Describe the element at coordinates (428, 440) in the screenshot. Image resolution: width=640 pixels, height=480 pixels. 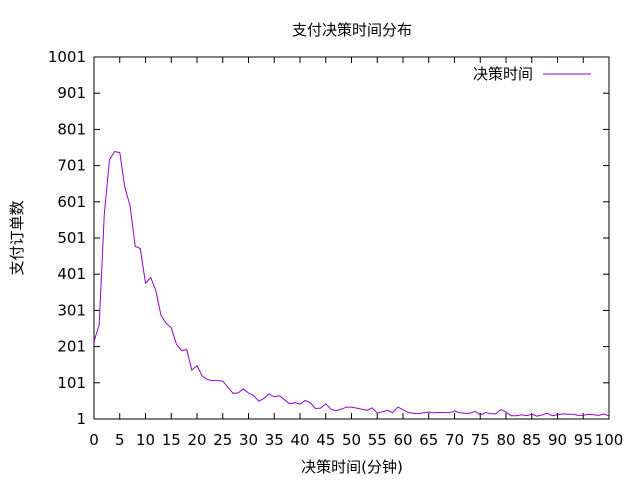
I see `x-tick-label: 65` at that location.